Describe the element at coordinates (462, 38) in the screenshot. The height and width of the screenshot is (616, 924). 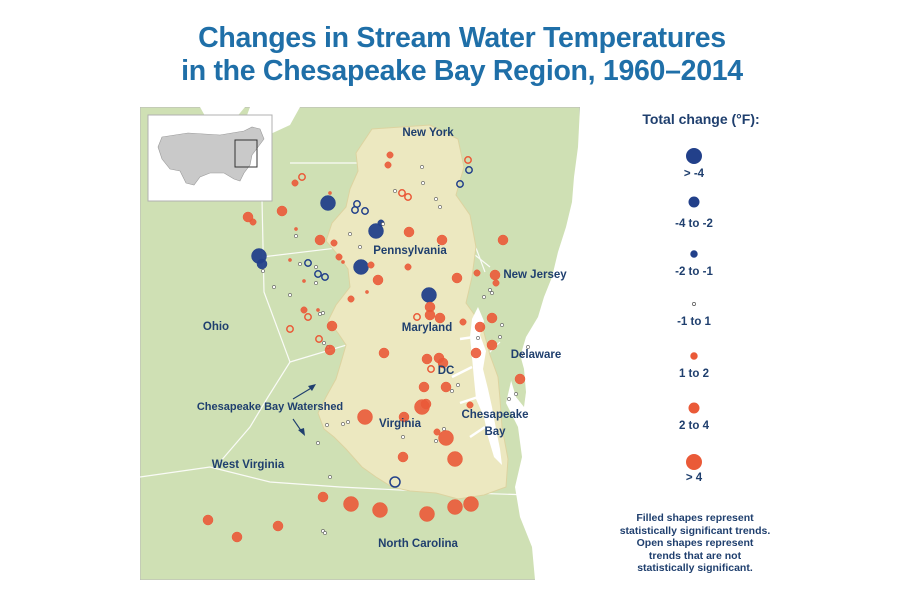
I see `title-line-1: Changes in Stream Water Temperatures` at that location.